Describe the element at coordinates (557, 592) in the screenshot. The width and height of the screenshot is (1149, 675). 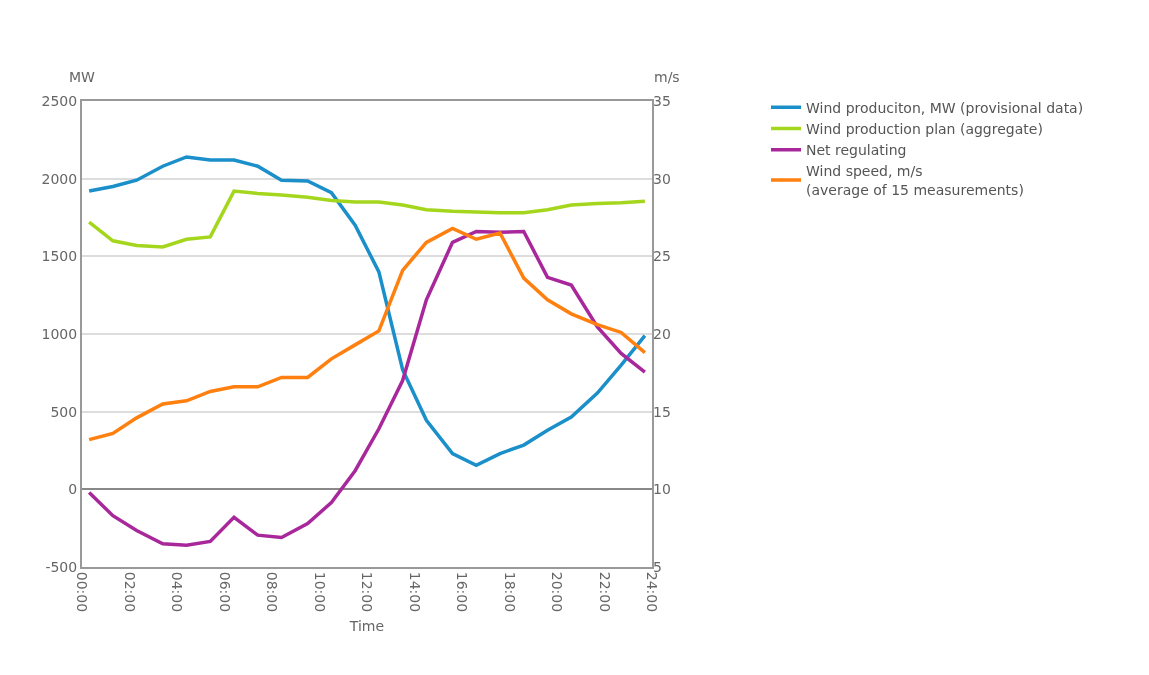
I see `x-tick-label: 20:00` at that location.